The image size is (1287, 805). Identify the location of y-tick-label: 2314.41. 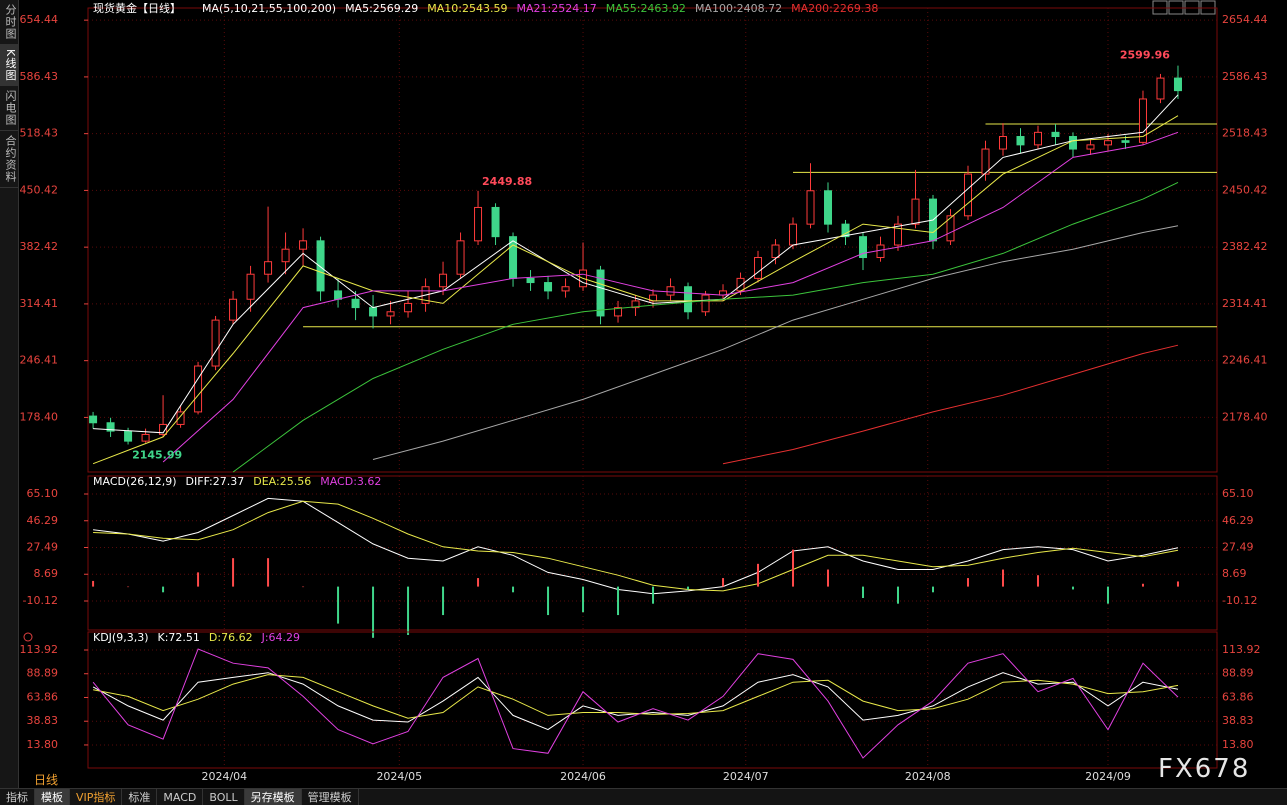
(36, 303).